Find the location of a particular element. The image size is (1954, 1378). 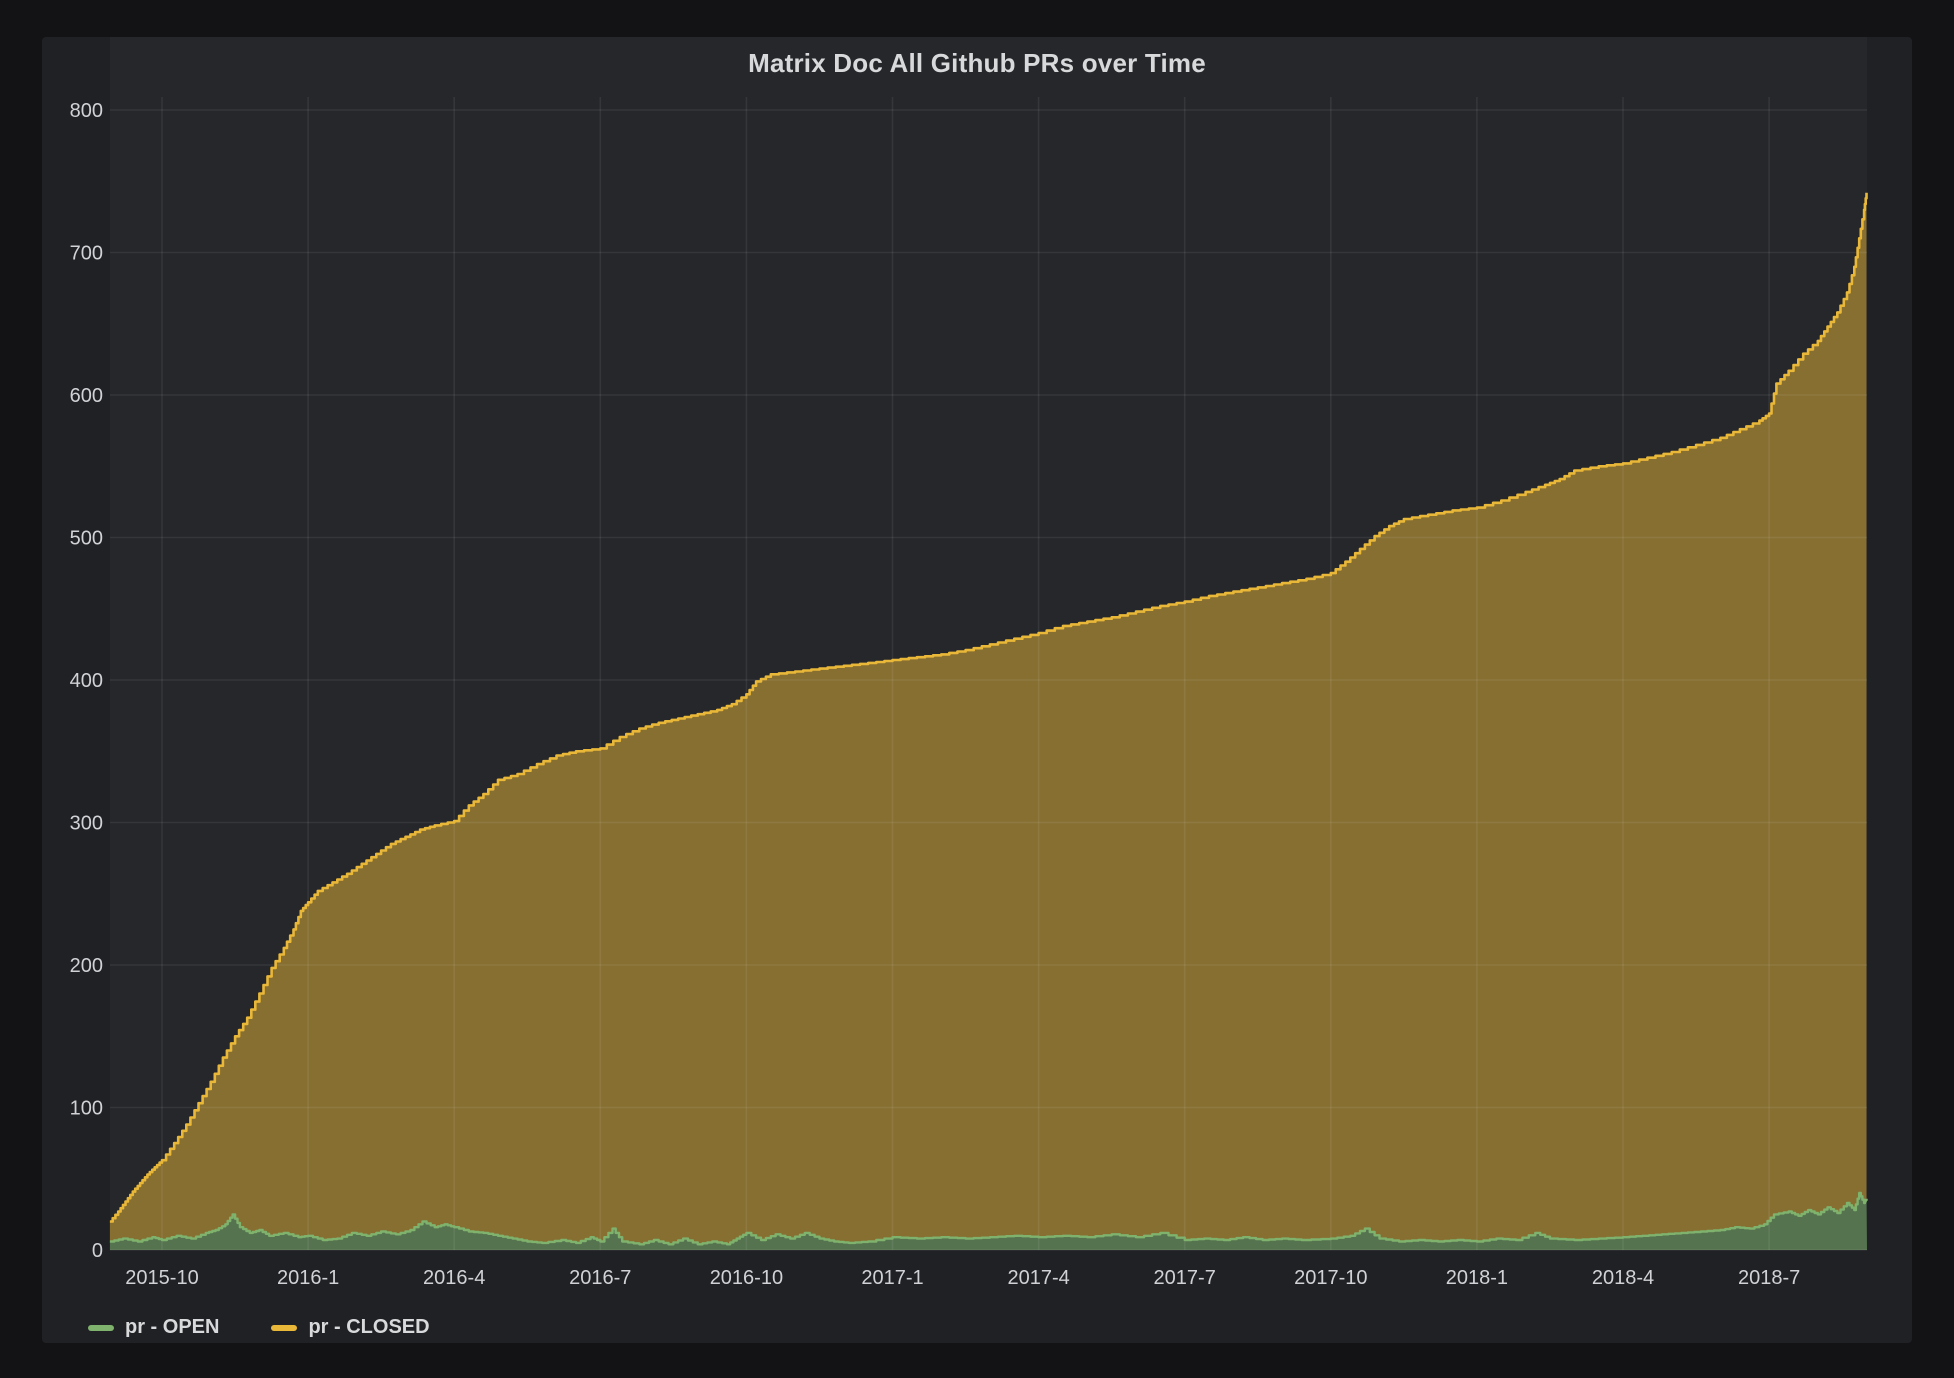

open-series-swatch-icon is located at coordinates (101, 1327).